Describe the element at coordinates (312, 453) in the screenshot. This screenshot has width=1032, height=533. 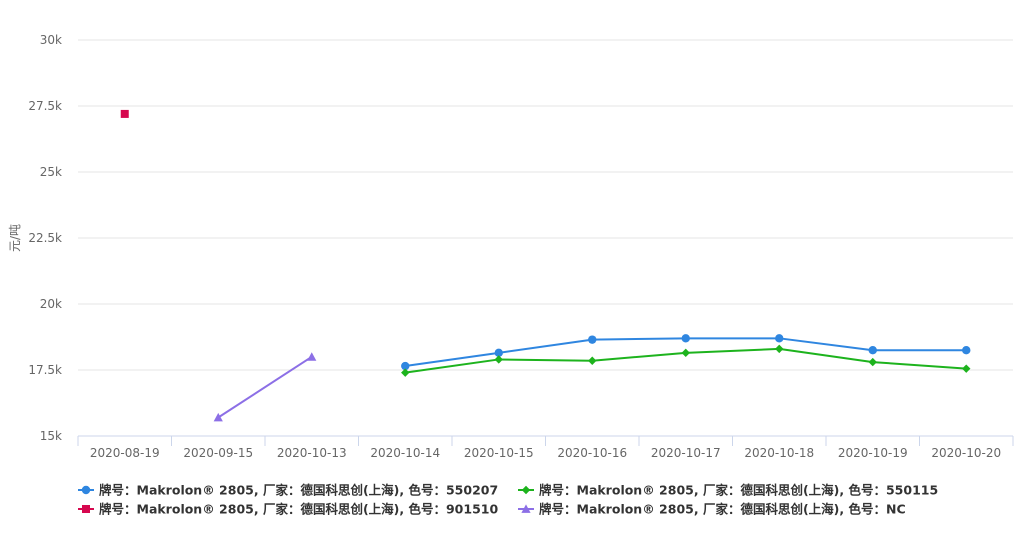
I see `x-tick-label: 2020-10-13` at that location.